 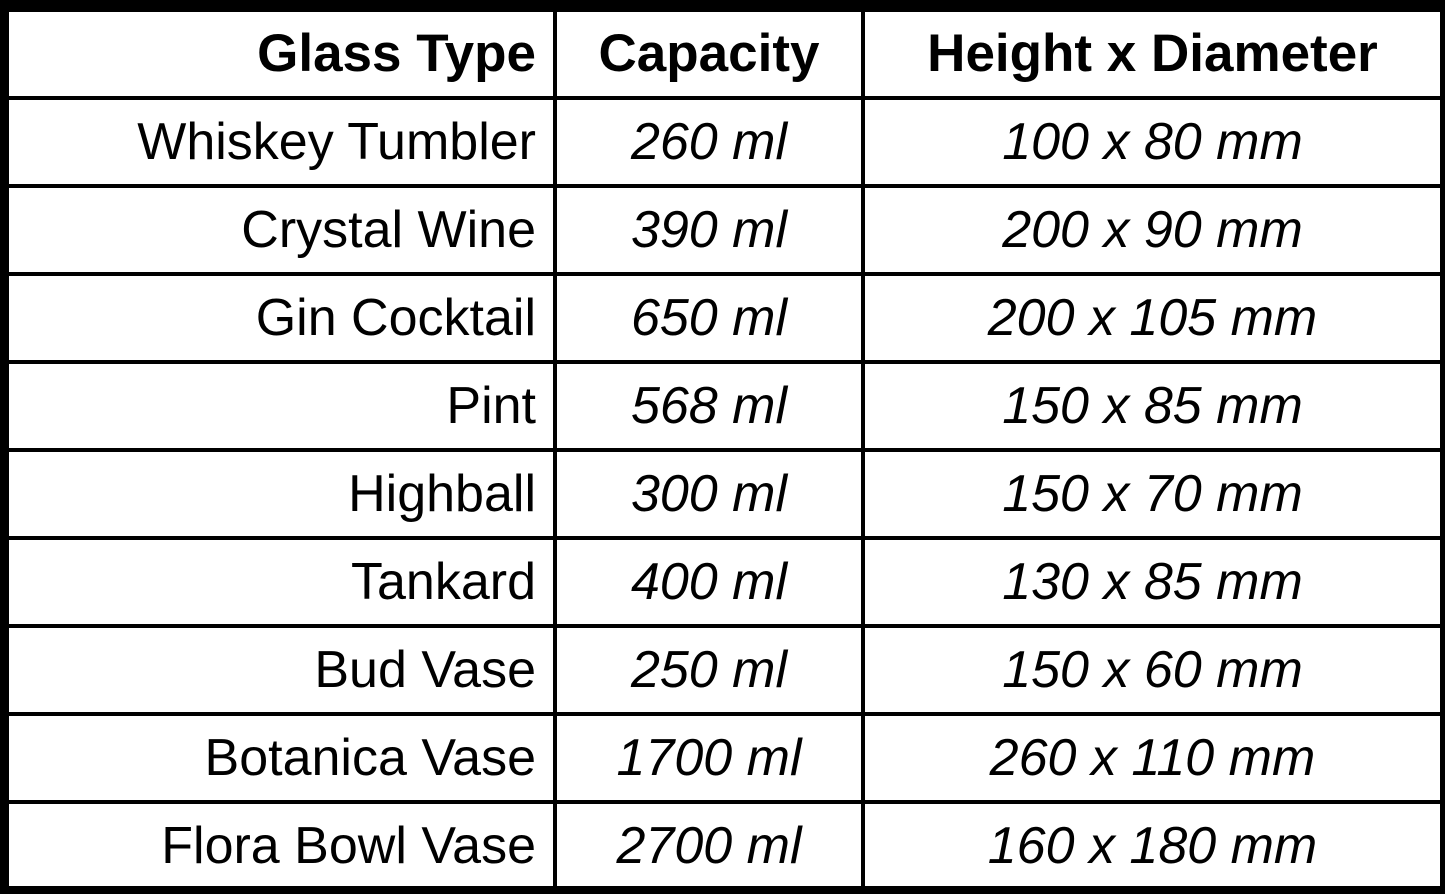 I want to click on cell-capacity: 650 ml, so click(x=709, y=318).